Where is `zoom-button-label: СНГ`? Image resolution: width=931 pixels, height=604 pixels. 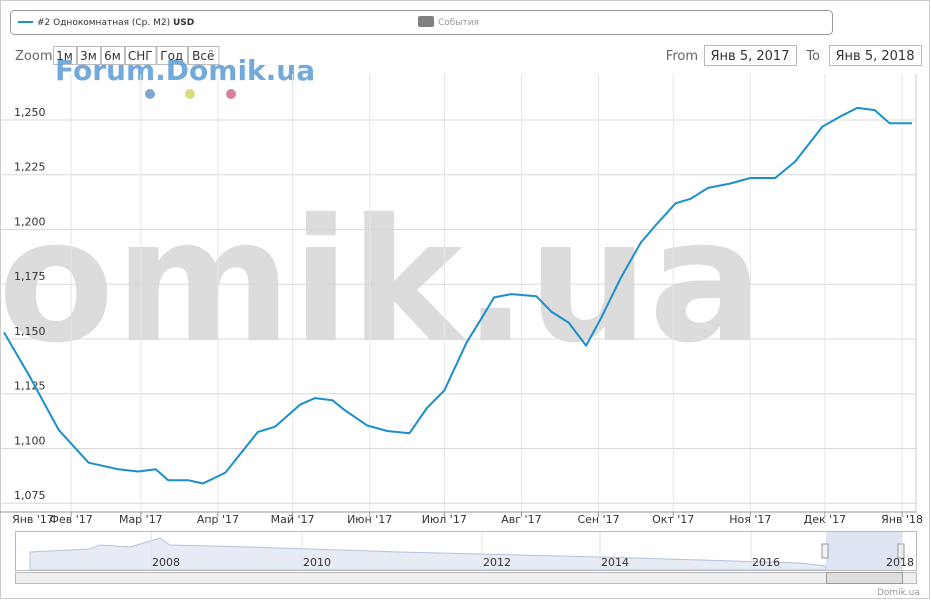
zoom-button-label: СНГ is located at coordinates (140, 56).